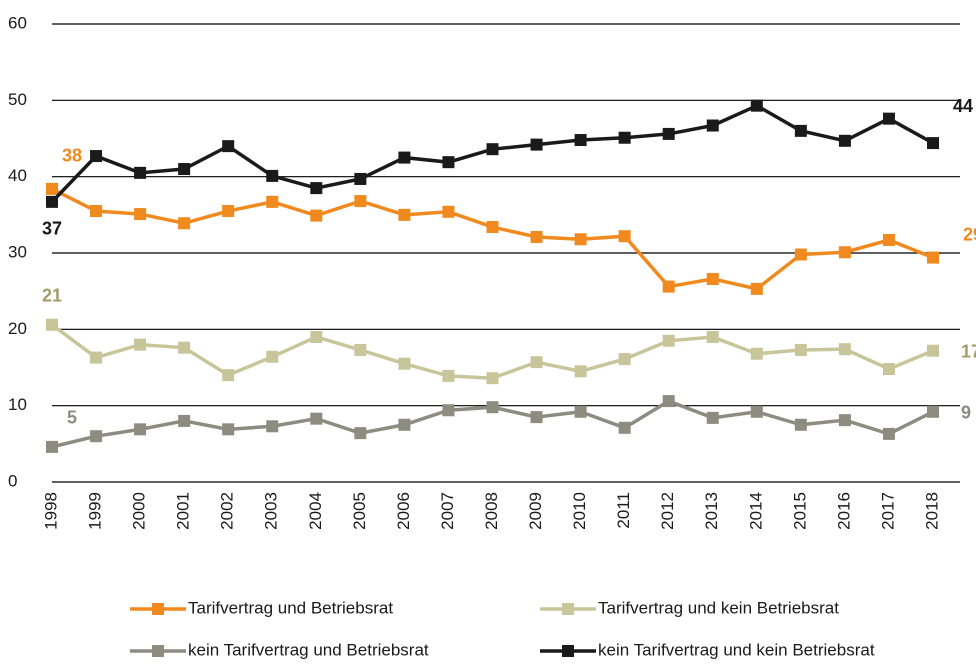 This screenshot has height=664, width=976. Describe the element at coordinates (623, 510) in the screenshot. I see `x-tick-label: 2011` at that location.